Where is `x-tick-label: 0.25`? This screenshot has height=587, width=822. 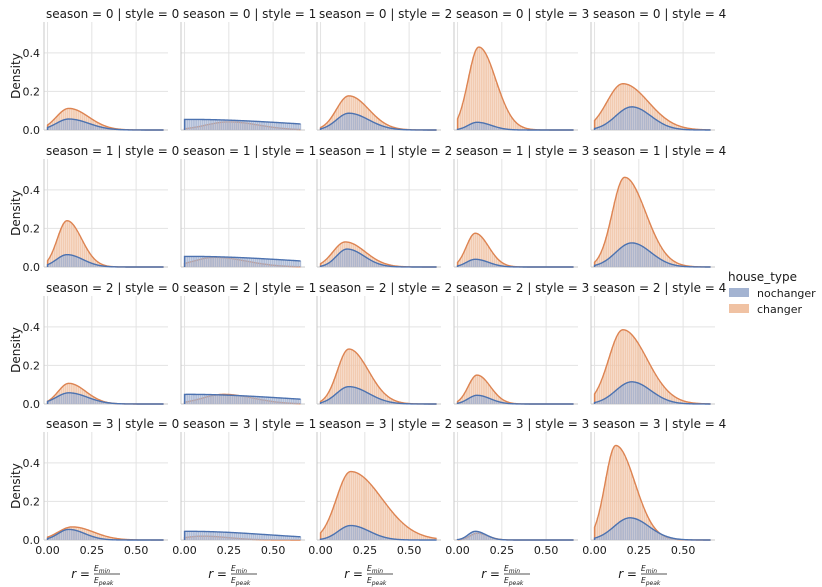 x-tick-label: 0.25 is located at coordinates (229, 550).